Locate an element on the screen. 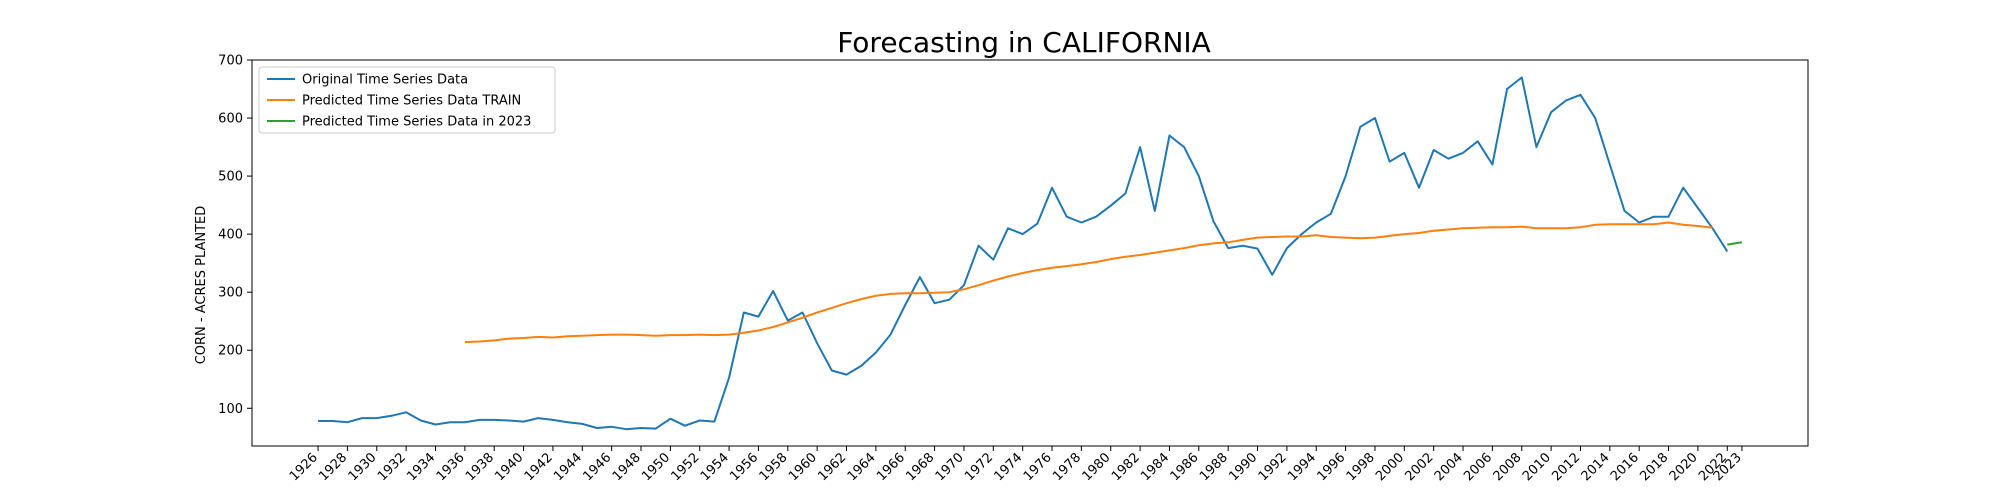 The image size is (2000, 500). legend-label-3: Predicted Time Series Data in 2023 is located at coordinates (416, 122).